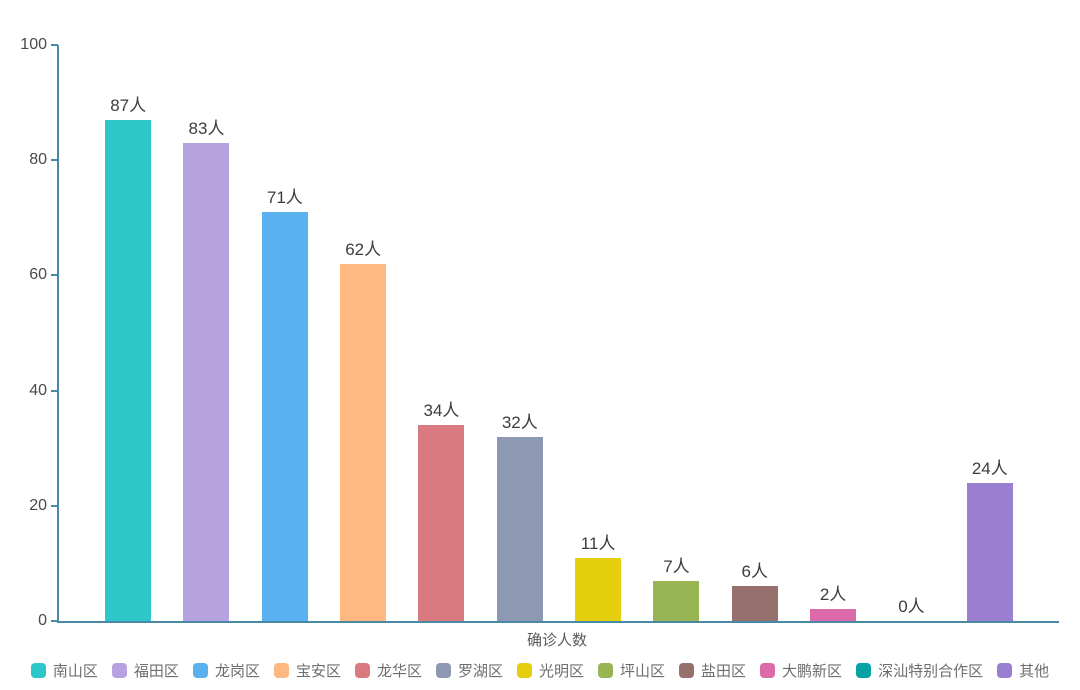 This screenshot has width=1080, height=690. Describe the element at coordinates (989, 468) in the screenshot. I see `bar-value-label: 24人` at that location.